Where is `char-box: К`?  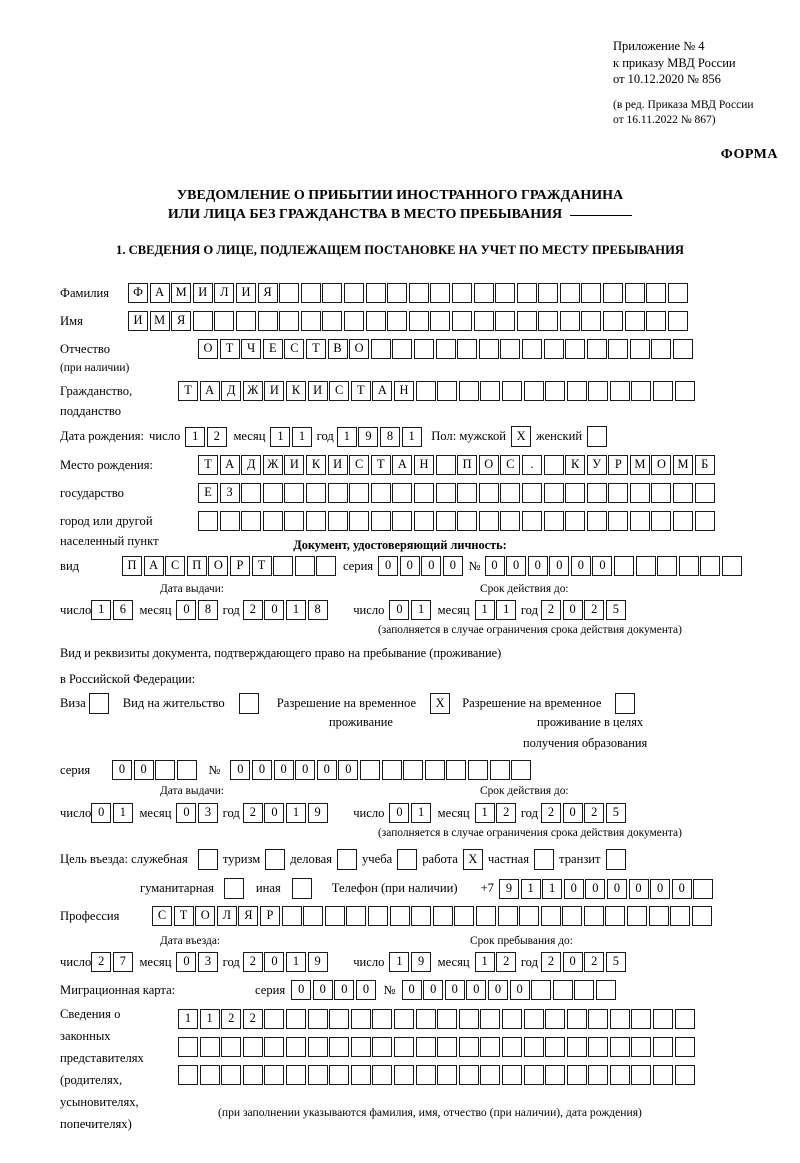
char-box: К is located at coordinates (295, 391).